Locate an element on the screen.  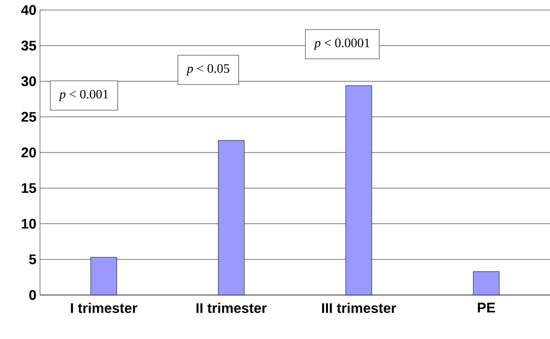
x-tick-label: I trimester is located at coordinates (104, 308).